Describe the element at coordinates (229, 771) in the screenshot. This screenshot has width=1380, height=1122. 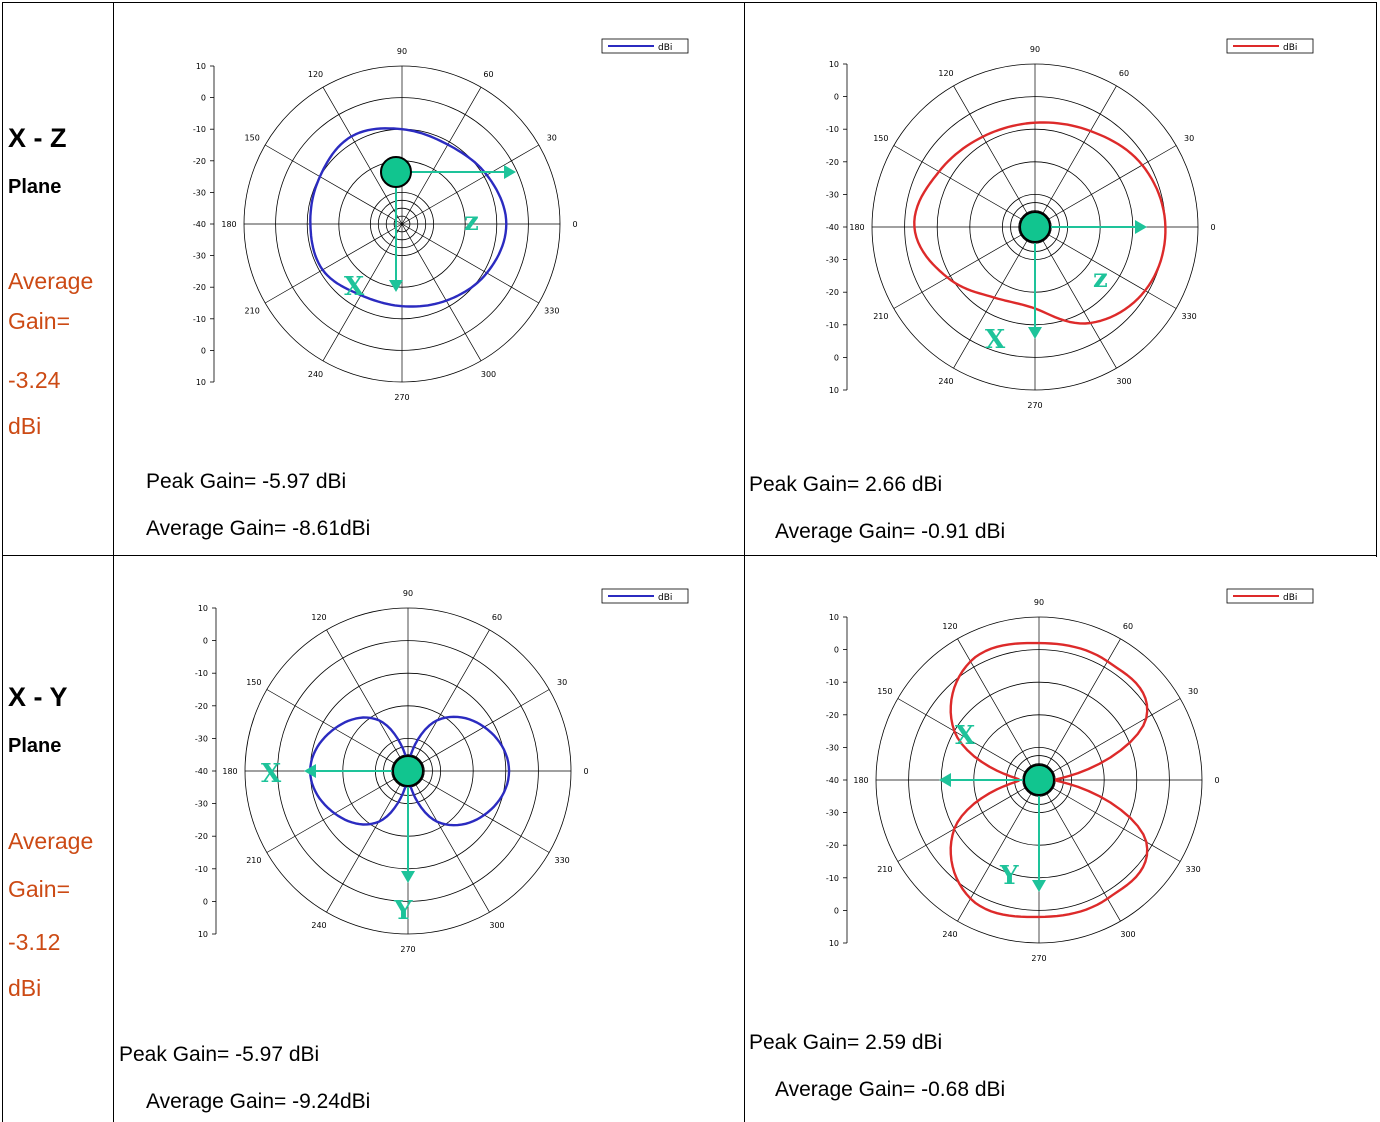
I see `angle-tick-label: 180` at that location.